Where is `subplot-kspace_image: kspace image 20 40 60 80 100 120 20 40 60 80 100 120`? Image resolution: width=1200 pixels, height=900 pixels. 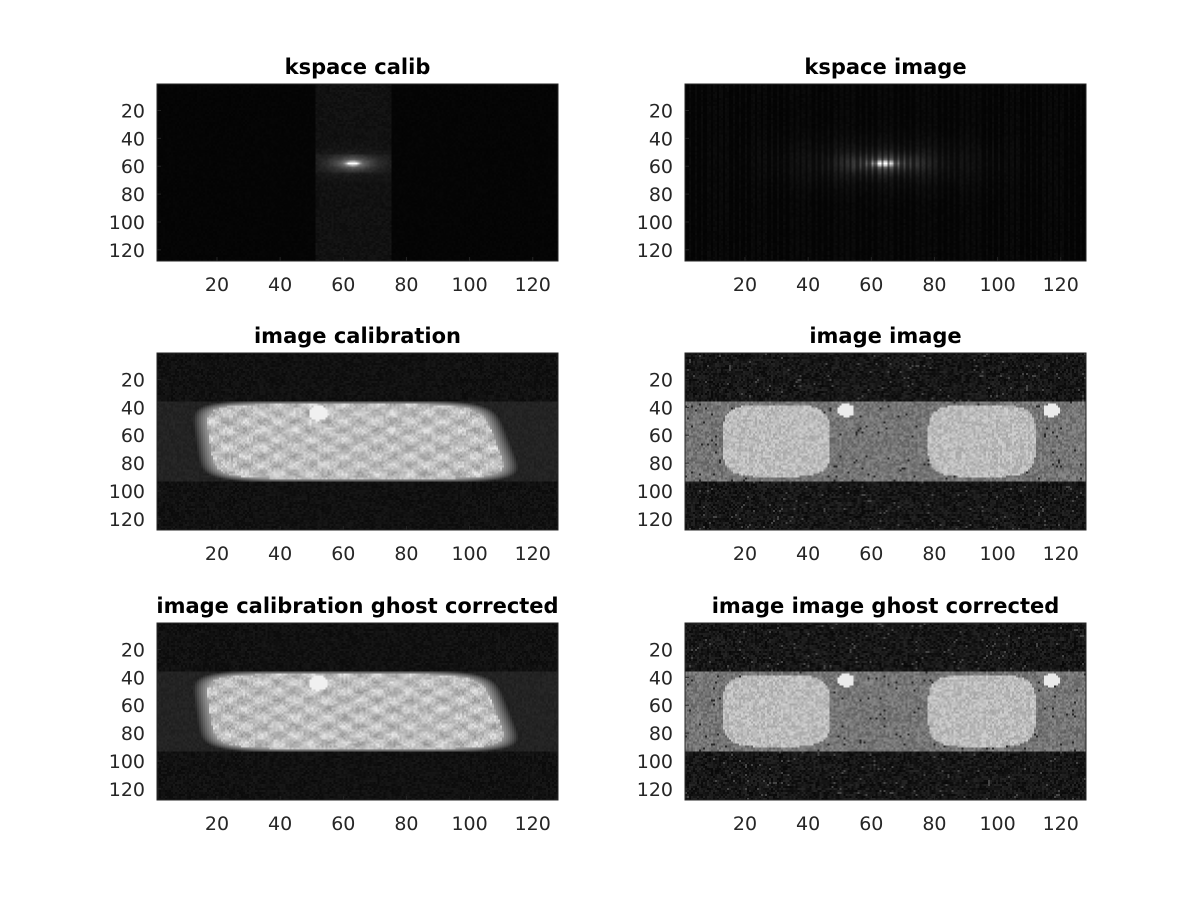
subplot-kspace_image: kspace image 20 40 60 80 100 120 20 40 60 80 100 120 is located at coordinates (862, 175).